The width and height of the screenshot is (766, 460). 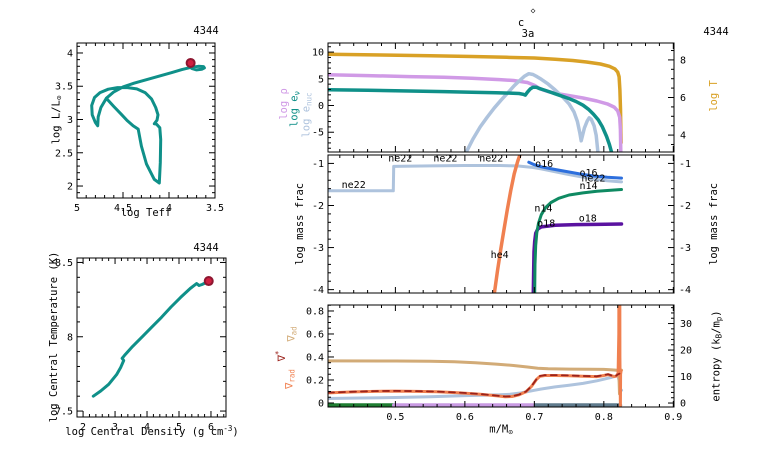 I want to click on panel-bot-frame, so click(x=501, y=356).